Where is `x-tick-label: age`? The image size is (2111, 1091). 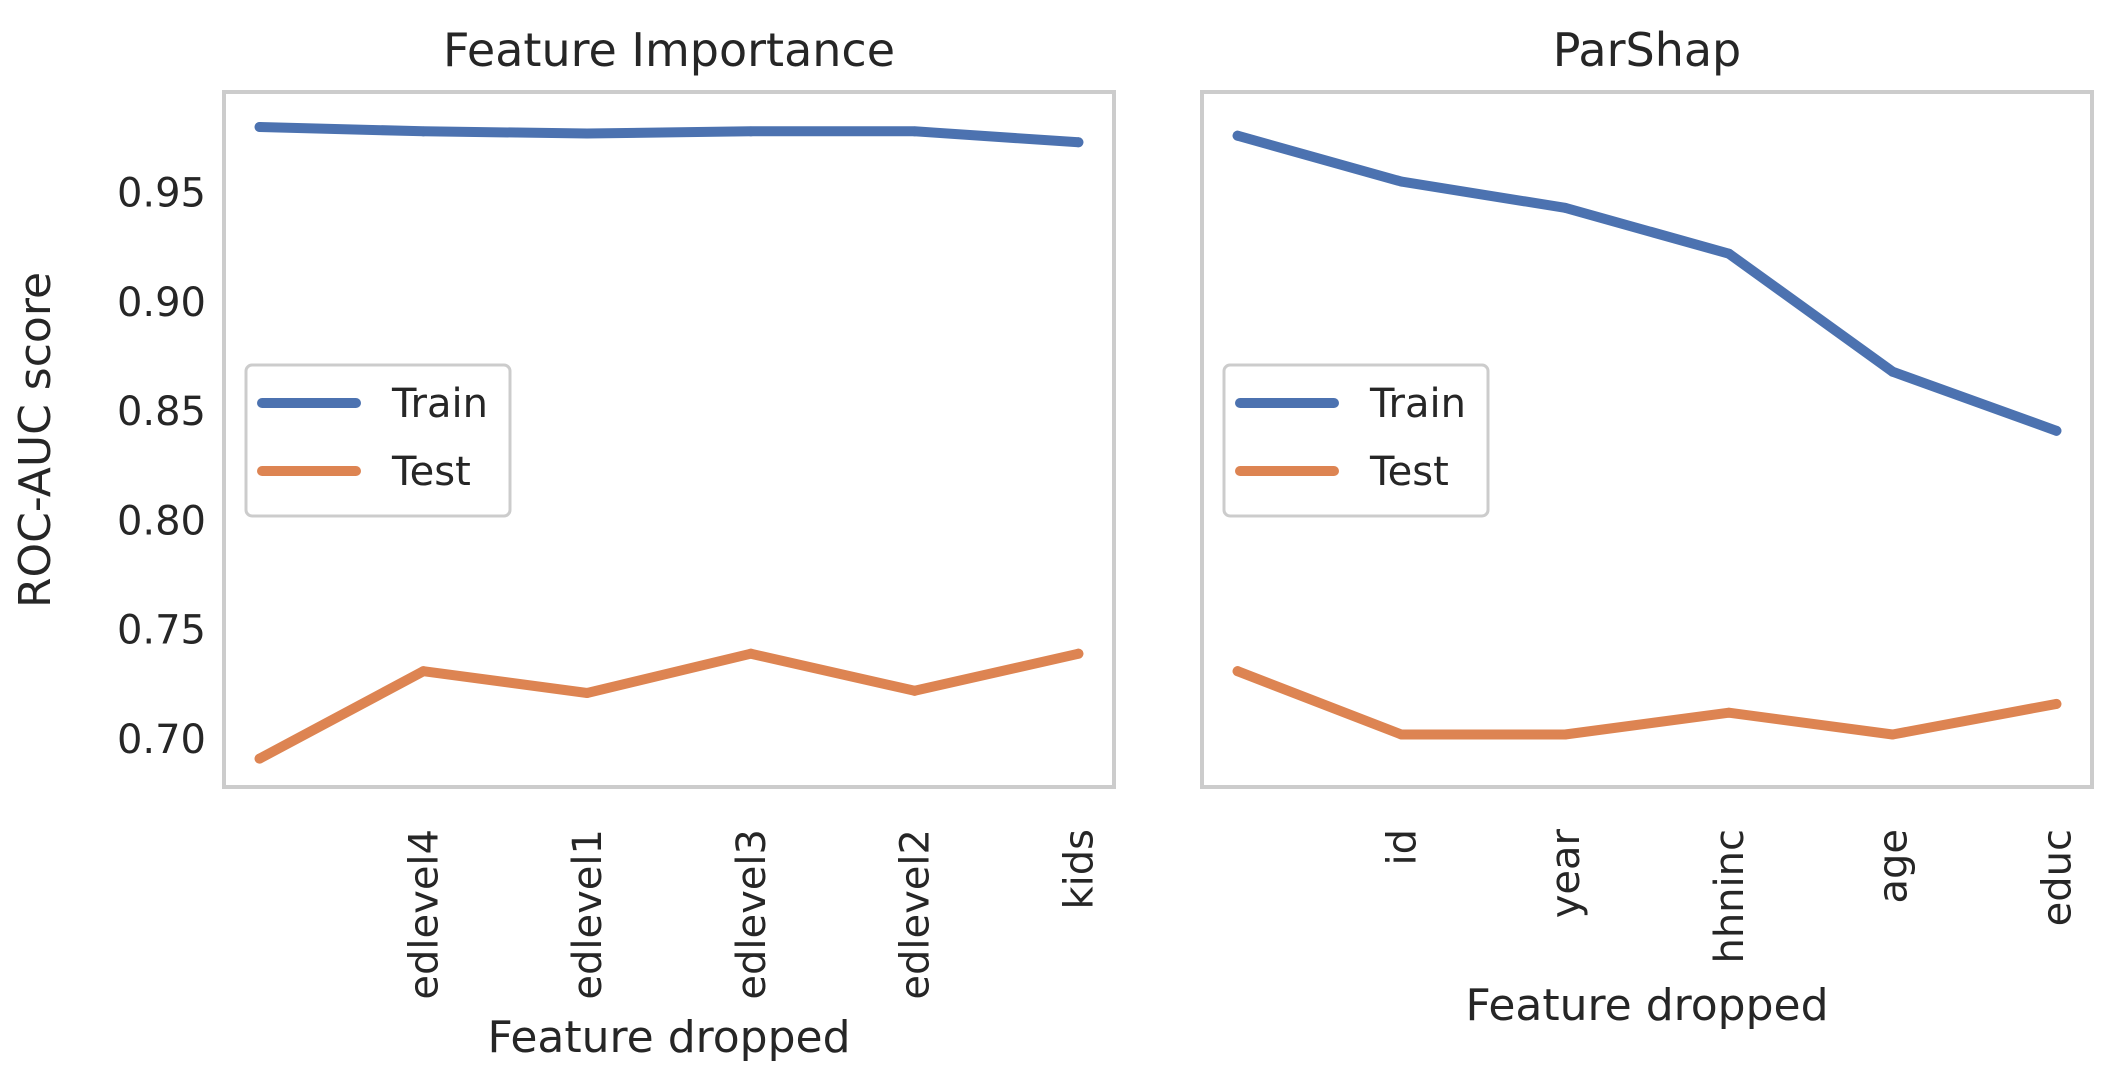 x-tick-label: age is located at coordinates (1894, 866).